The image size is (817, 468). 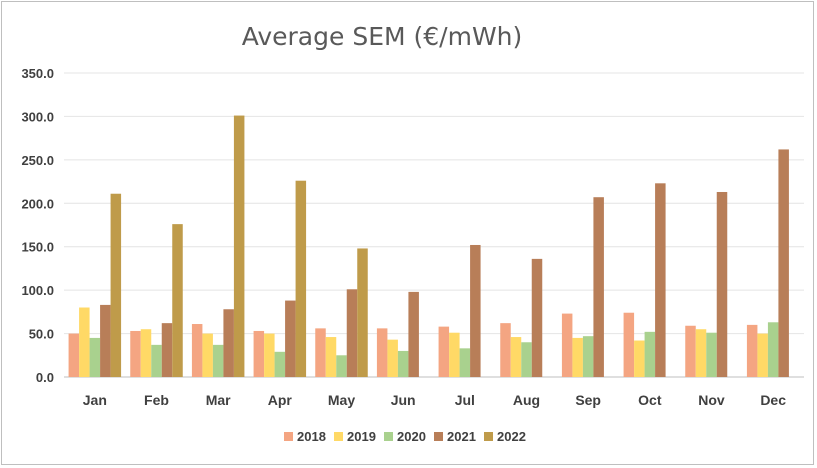 I want to click on x-tick-label: Feb, so click(x=156, y=400).